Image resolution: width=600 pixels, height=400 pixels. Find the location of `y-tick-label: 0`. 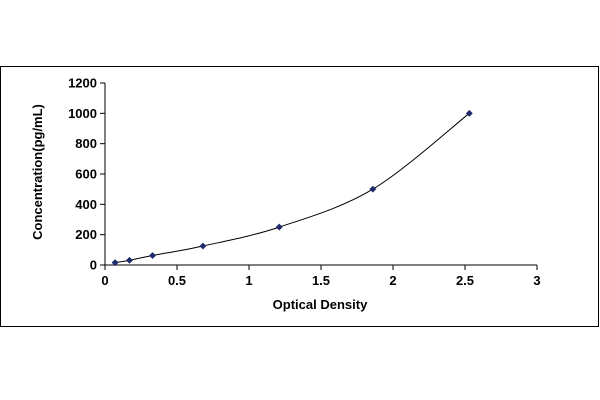

y-tick-label: 0 is located at coordinates (93, 265).